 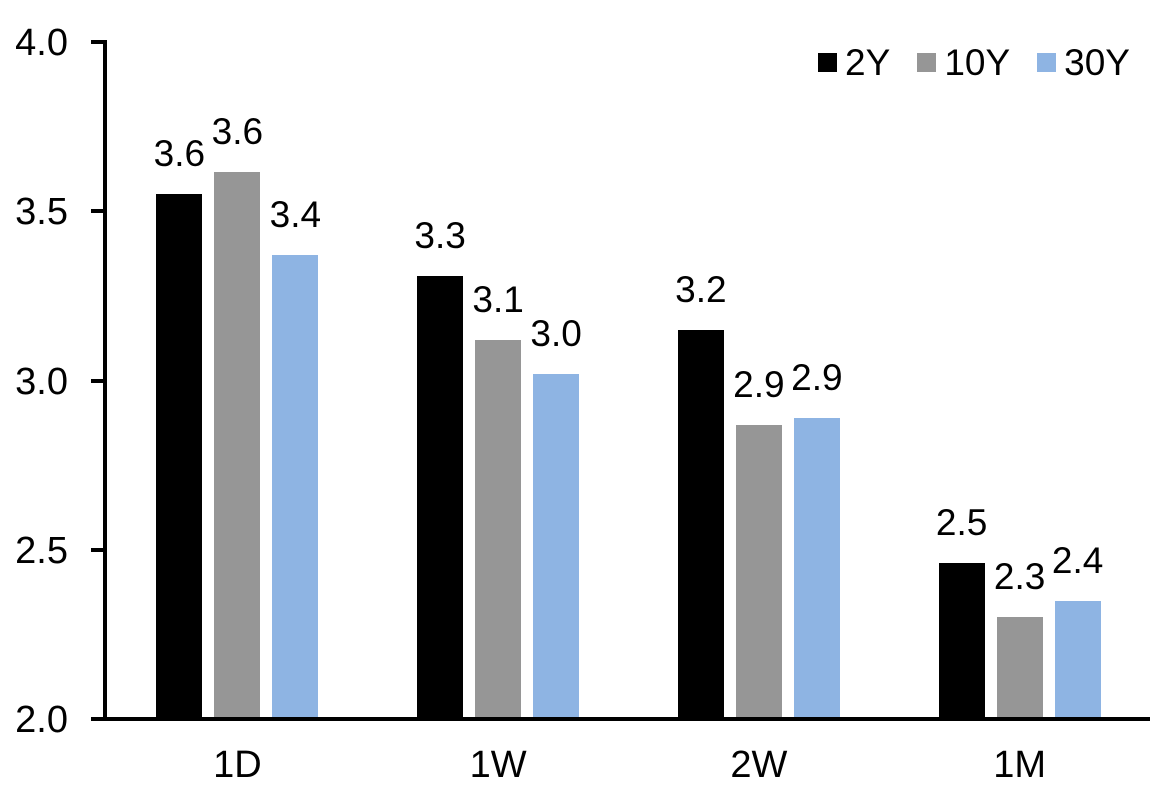 What do you see at coordinates (295, 215) in the screenshot?
I see `bar-value-label: 3.4` at bounding box center [295, 215].